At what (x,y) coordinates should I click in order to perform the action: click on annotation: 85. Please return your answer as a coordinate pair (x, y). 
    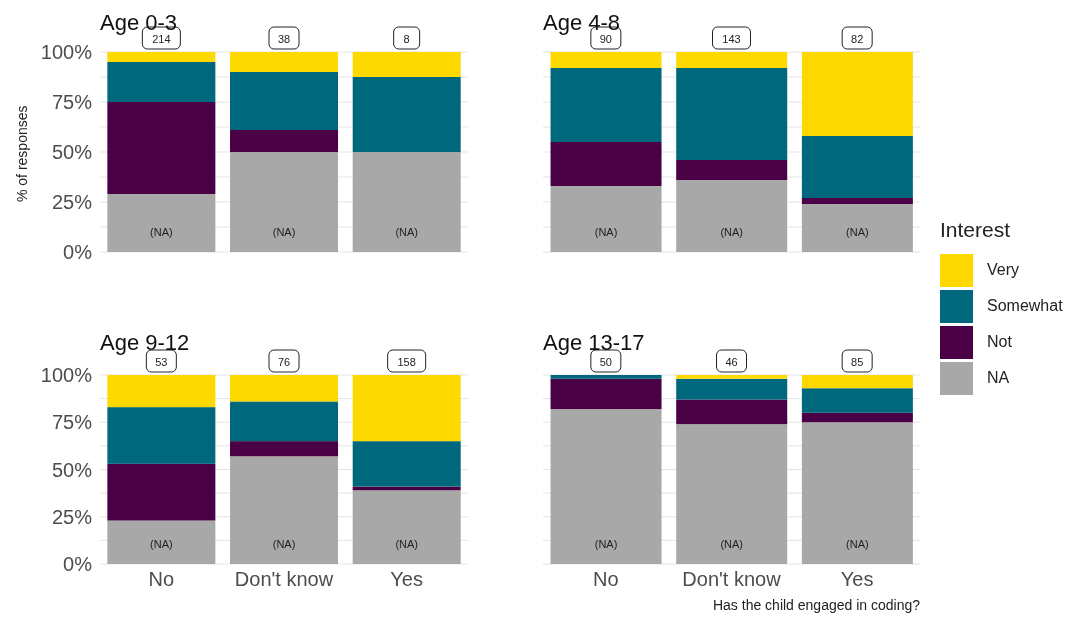
    Looking at the image, I should click on (857, 362).